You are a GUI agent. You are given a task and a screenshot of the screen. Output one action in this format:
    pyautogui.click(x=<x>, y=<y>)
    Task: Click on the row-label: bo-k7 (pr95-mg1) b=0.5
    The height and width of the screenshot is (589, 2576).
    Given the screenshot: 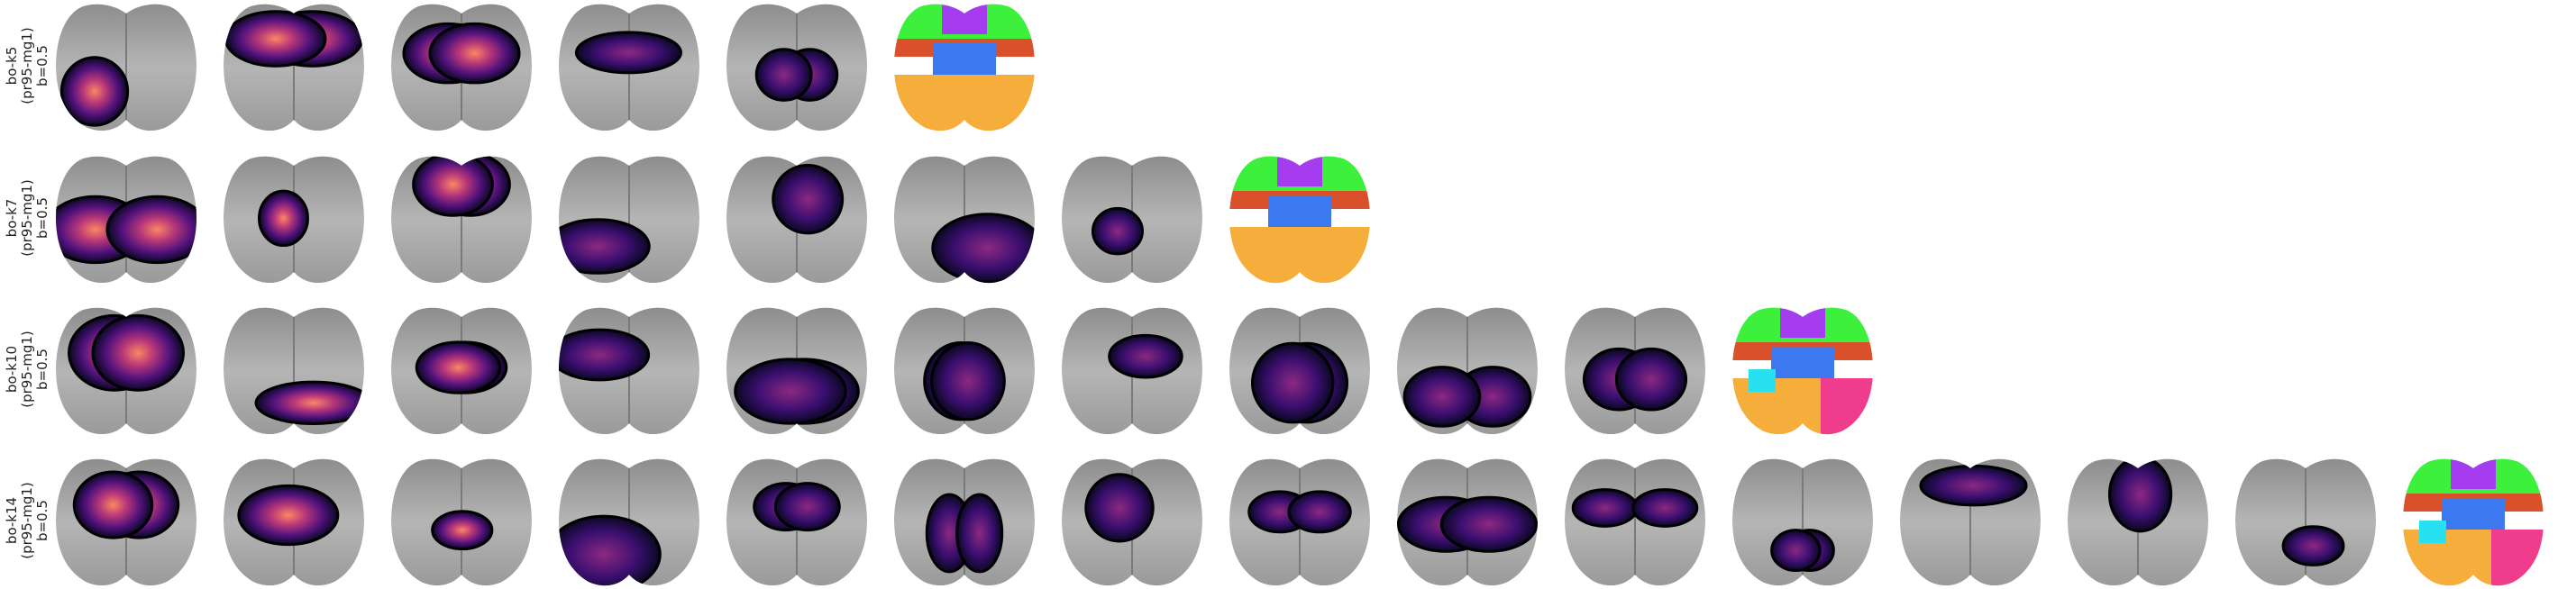 What is the action you would take?
    pyautogui.click(x=27, y=218)
    